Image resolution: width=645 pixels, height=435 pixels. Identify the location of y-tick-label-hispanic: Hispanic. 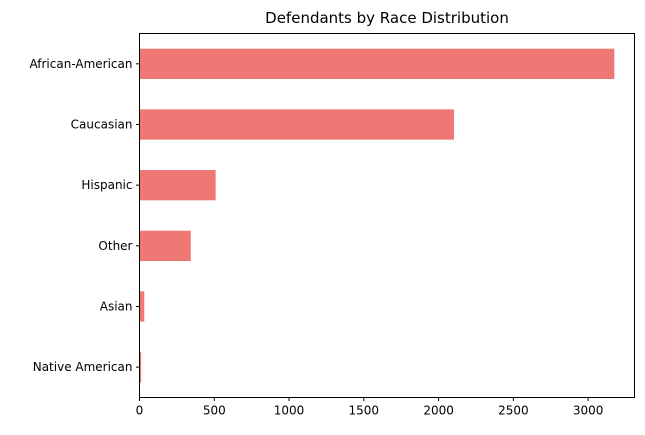
(106, 185).